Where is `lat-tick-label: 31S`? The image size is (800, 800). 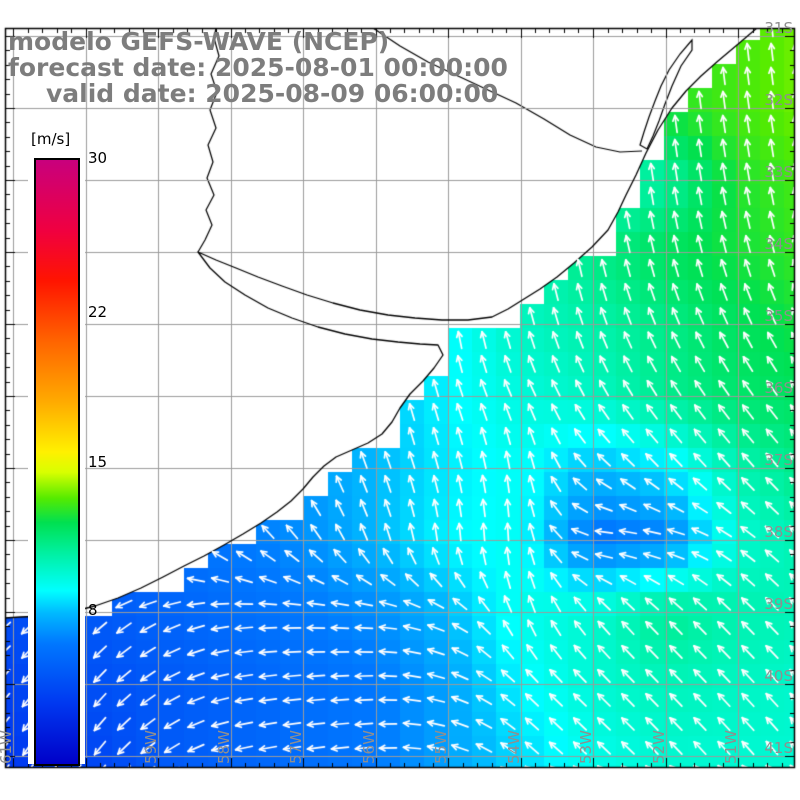
lat-tick-label: 31S is located at coordinates (778, 28).